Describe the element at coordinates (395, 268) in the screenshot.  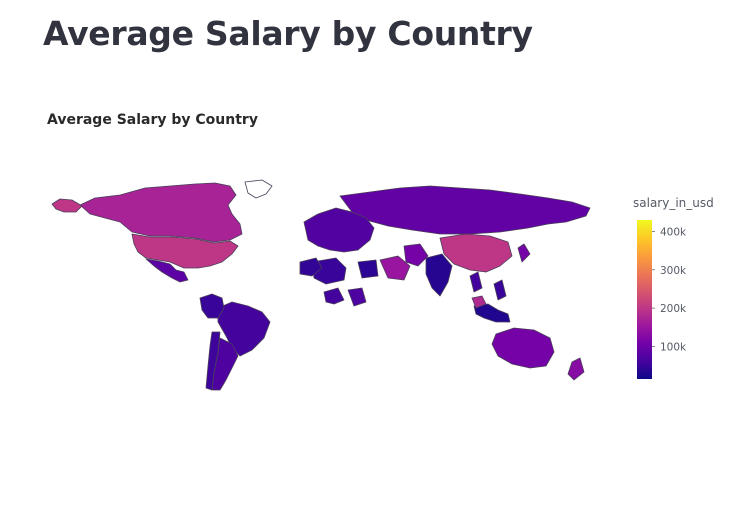
I see `country-saudi-arabia` at that location.